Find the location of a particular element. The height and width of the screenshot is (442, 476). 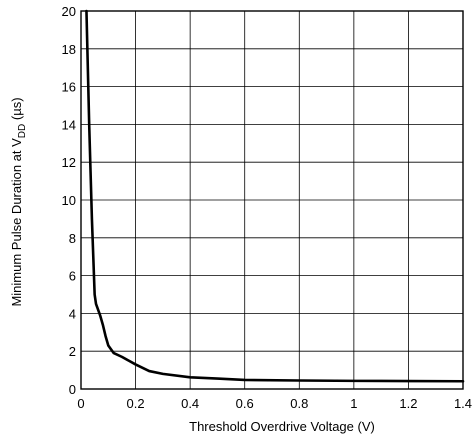

y-axis-title-unit: (µs) is located at coordinates (16, 110).